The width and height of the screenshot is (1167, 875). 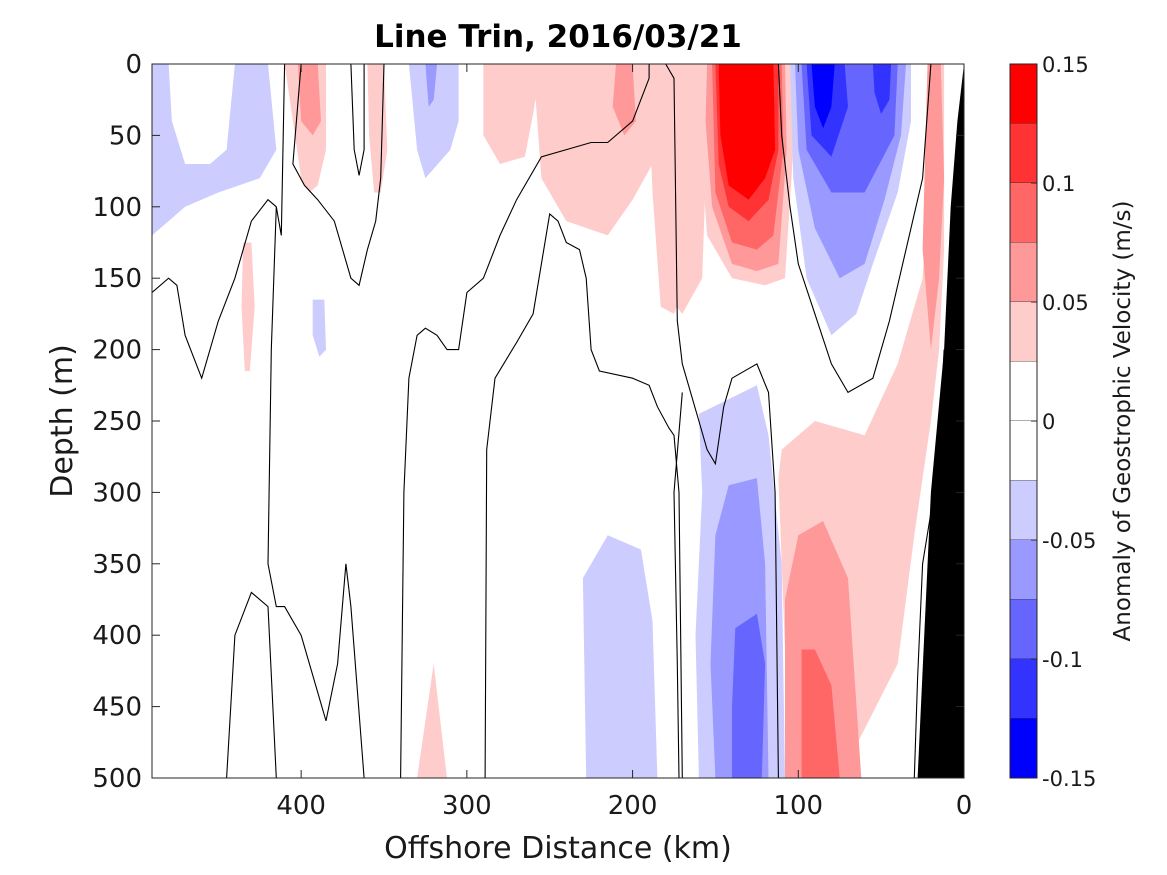 What do you see at coordinates (133, 65) in the screenshot?
I see `y-tick-label: 0` at bounding box center [133, 65].